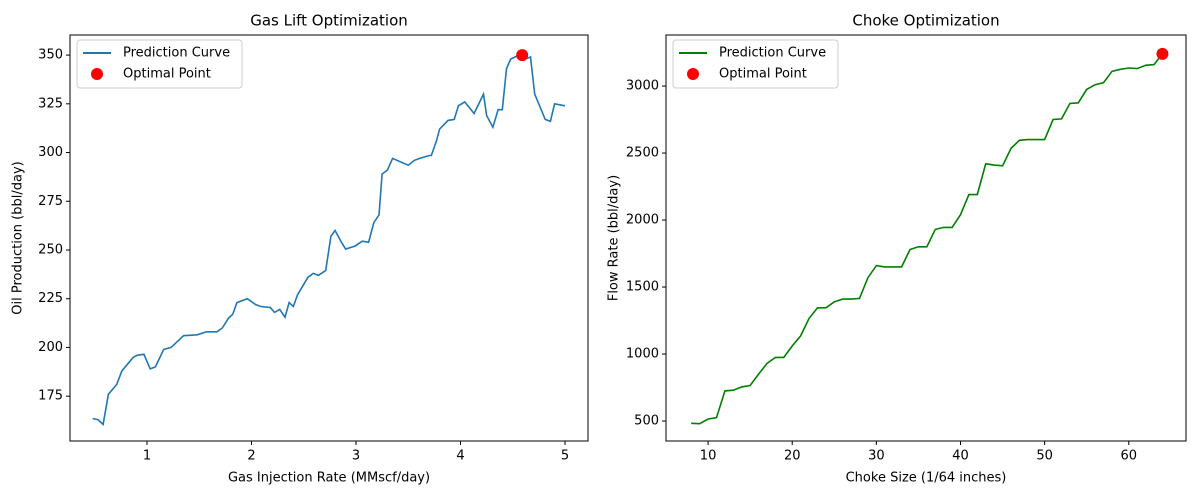  Describe the element at coordinates (50, 152) in the screenshot. I see `y-tick-label: 300` at that location.